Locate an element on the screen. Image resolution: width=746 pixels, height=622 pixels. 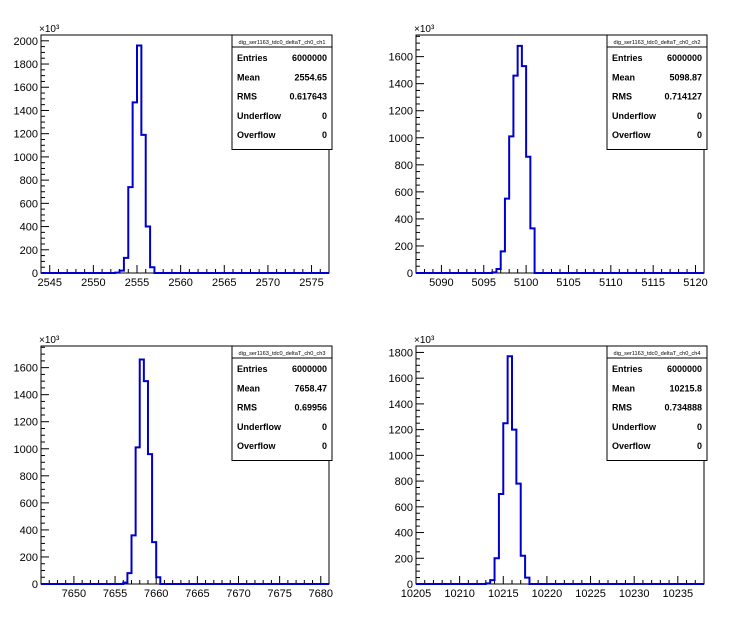
x-tick-label: 7670 is located at coordinates (238, 594).